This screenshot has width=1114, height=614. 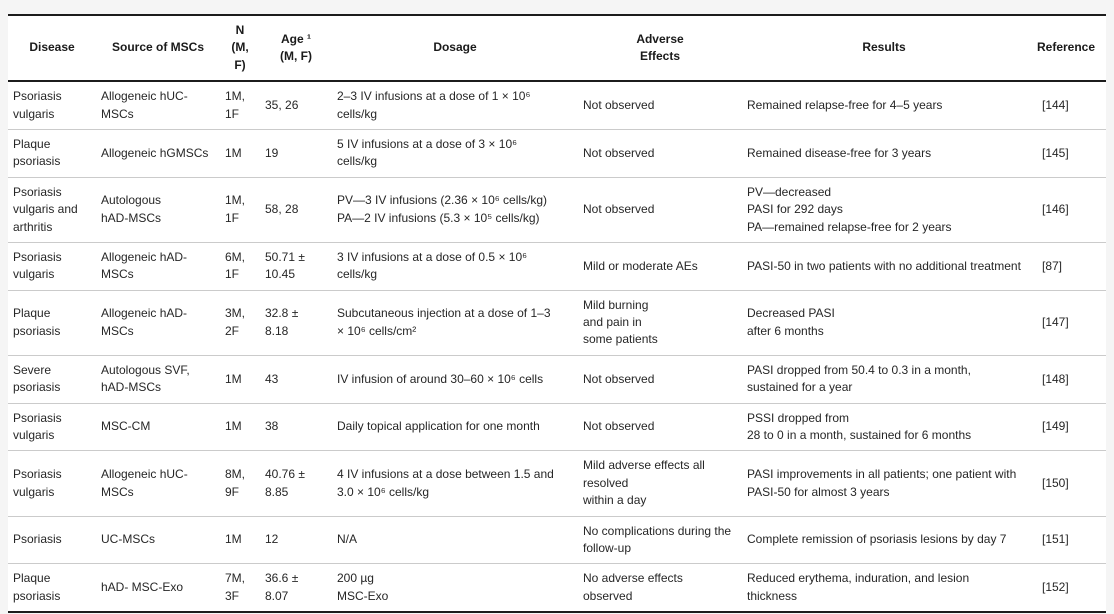 What do you see at coordinates (158, 153) in the screenshot?
I see `cell-source: Allogeneic hGMSCs` at bounding box center [158, 153].